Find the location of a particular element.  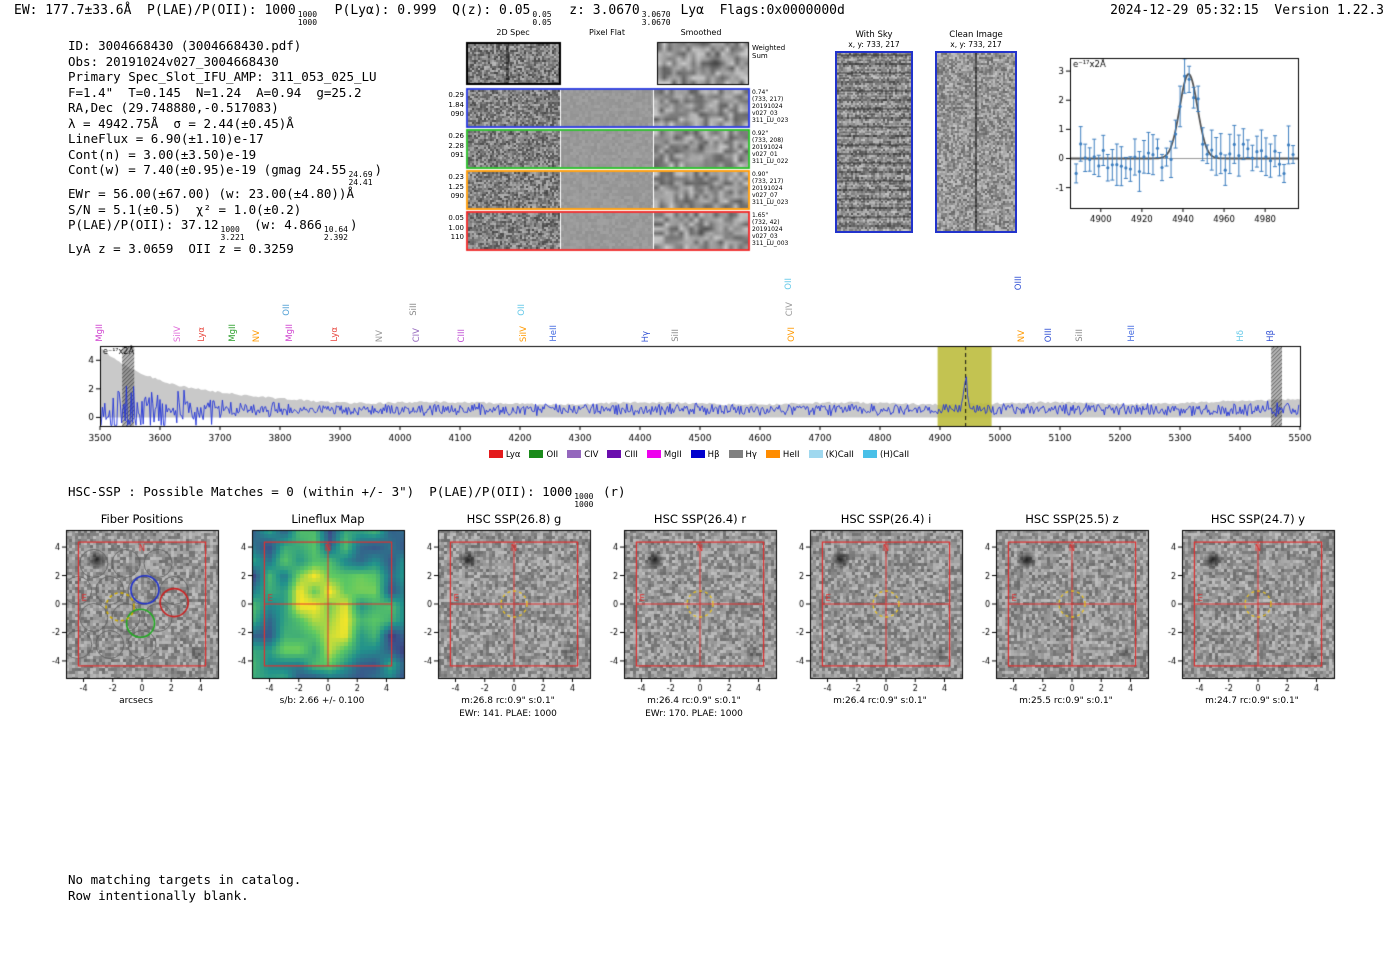

footer-line: Row intentionally blank. is located at coordinates (158, 895).